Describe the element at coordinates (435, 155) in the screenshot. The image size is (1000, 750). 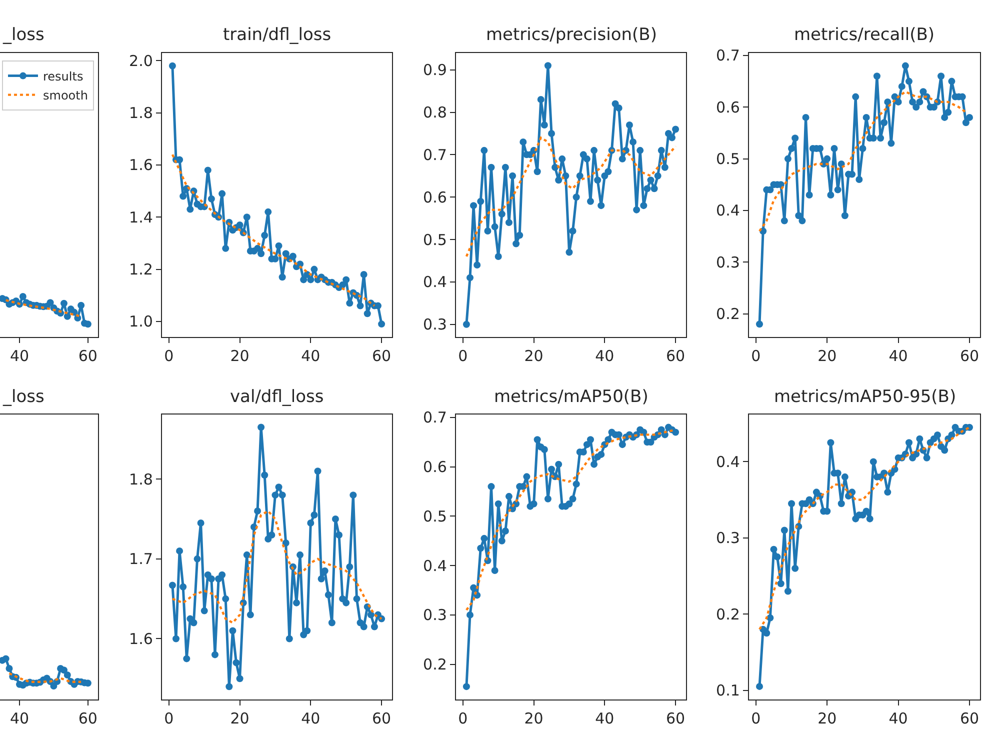
I see `y-tick-label: 0.7` at that location.